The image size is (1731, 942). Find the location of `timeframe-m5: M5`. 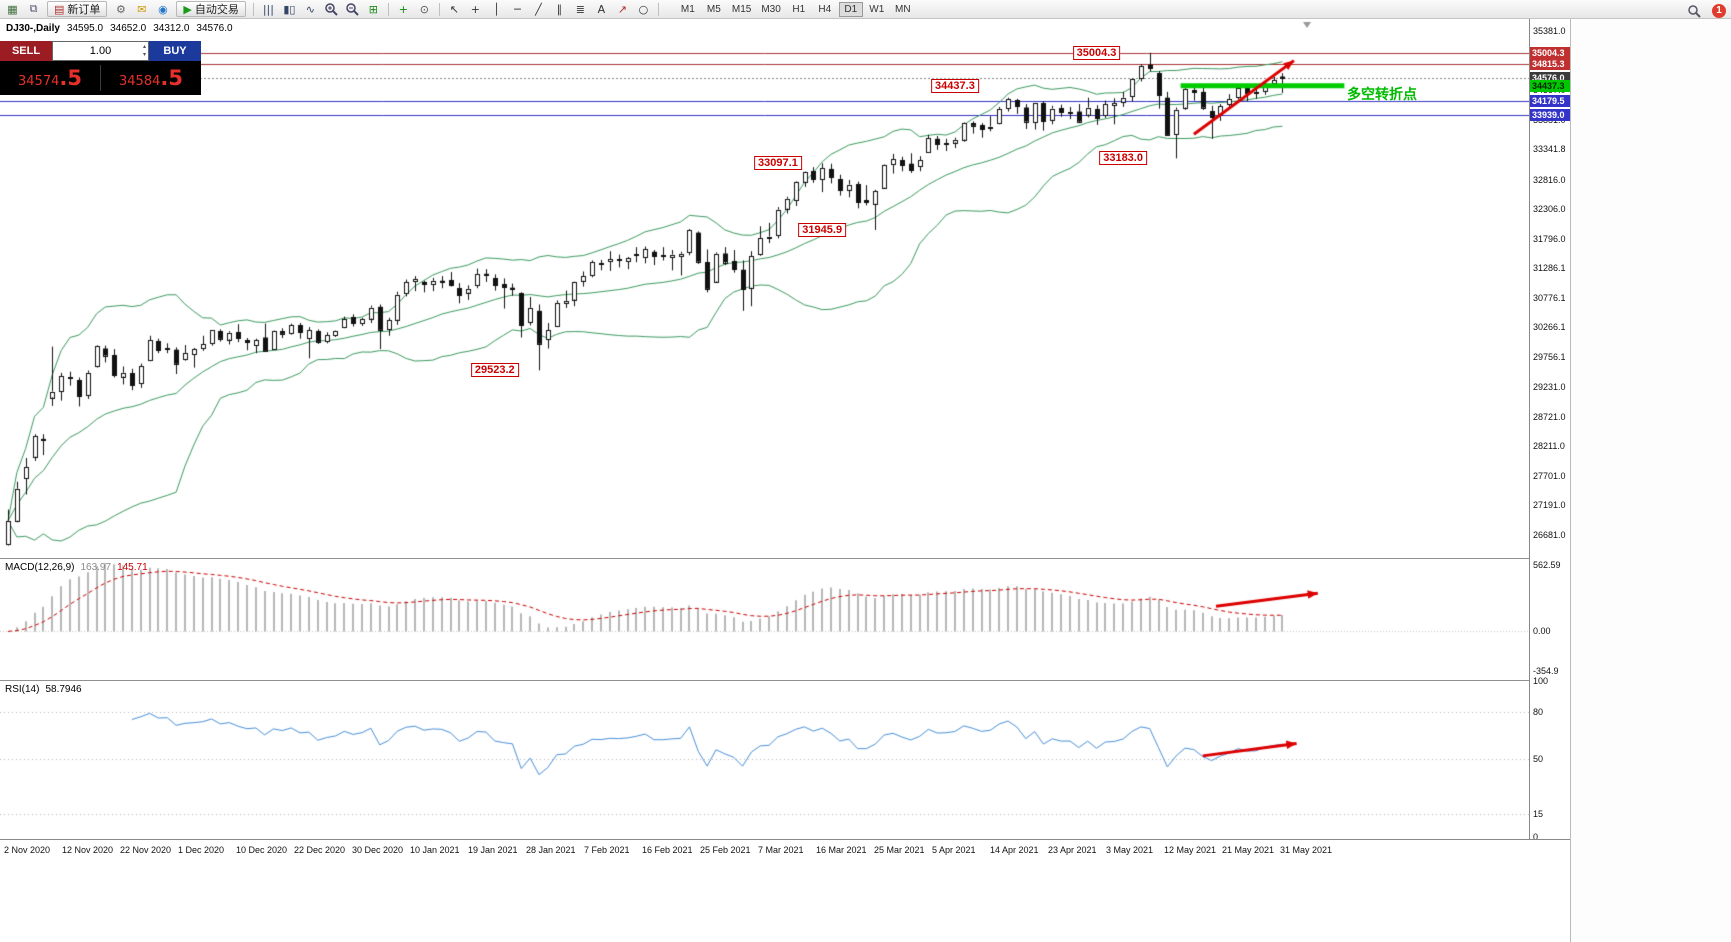

timeframe-m5: M5 is located at coordinates (713, 9).